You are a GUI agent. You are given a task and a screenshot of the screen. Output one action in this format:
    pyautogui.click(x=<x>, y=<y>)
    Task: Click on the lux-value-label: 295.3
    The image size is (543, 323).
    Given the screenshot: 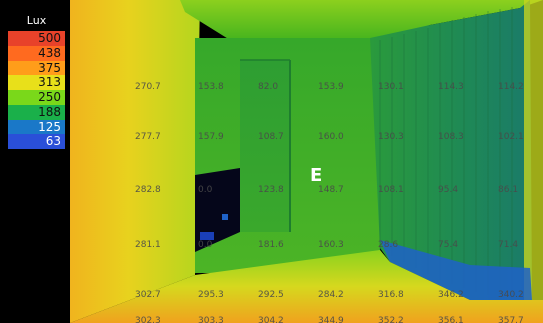 What is the action you would take?
    pyautogui.click(x=211, y=295)
    